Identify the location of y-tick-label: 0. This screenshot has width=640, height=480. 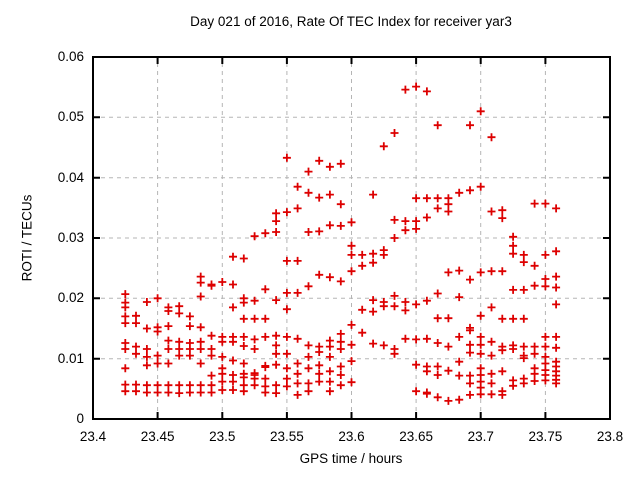
(80, 418).